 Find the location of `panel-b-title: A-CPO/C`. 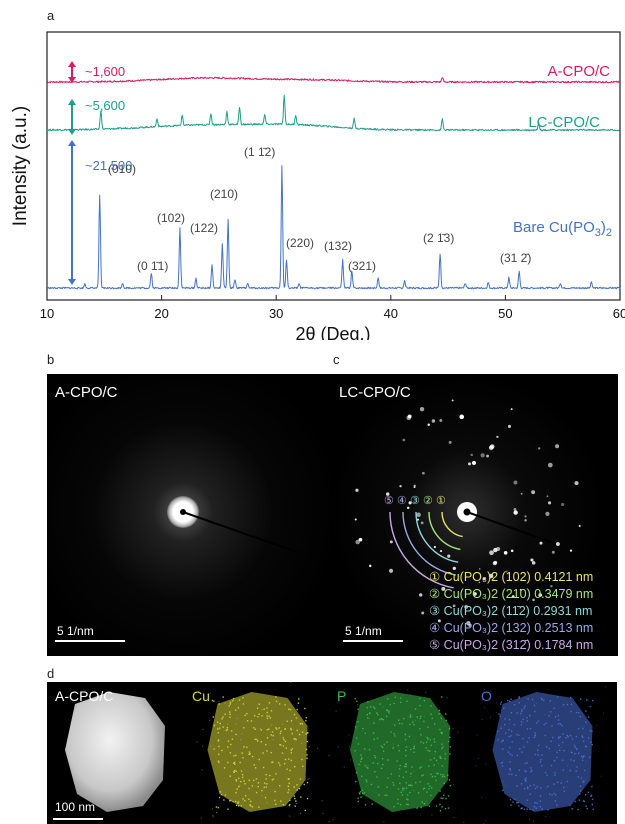

panel-b-title: A-CPO/C is located at coordinates (86, 392).